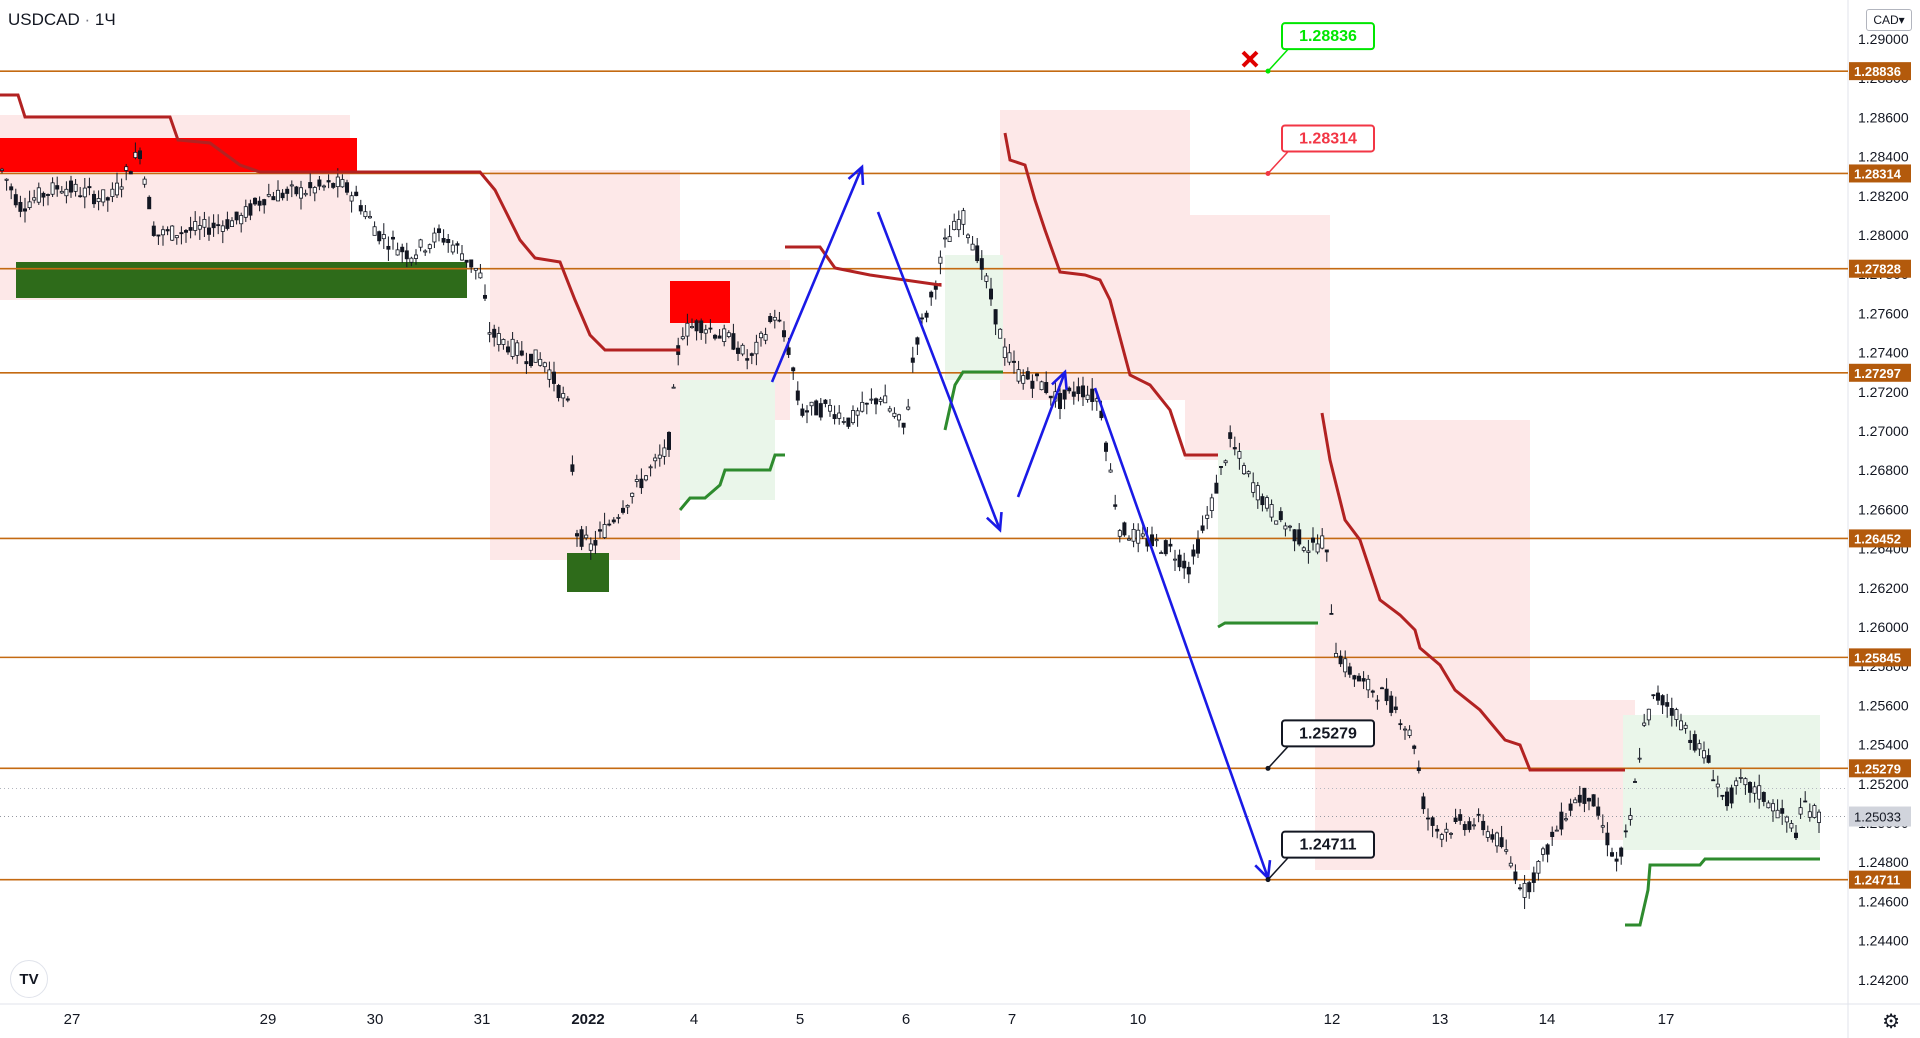  I want to click on x-tick-label: 13, so click(1440, 1019).